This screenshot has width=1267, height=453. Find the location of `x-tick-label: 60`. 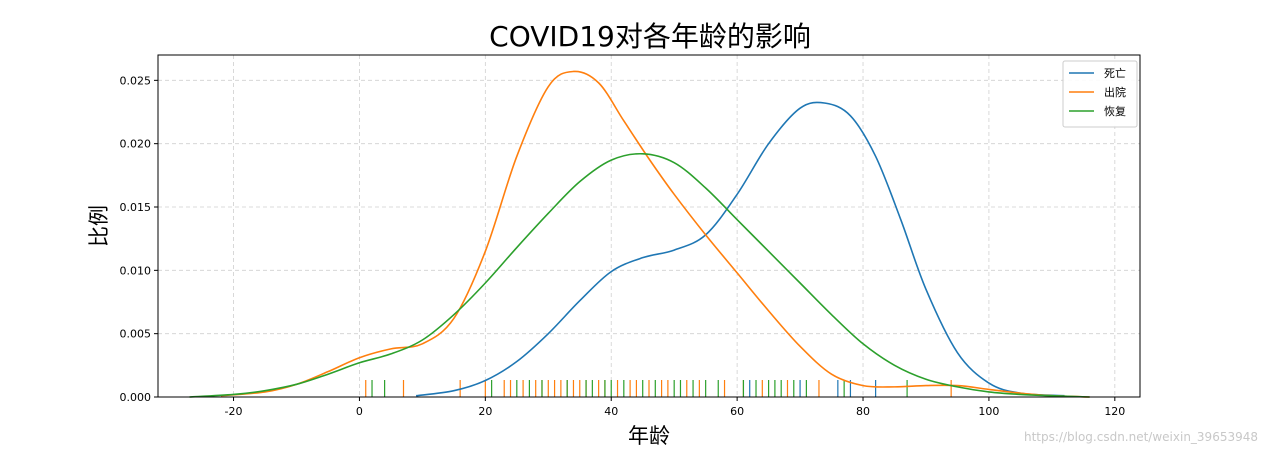

x-tick-label: 60 is located at coordinates (737, 411).